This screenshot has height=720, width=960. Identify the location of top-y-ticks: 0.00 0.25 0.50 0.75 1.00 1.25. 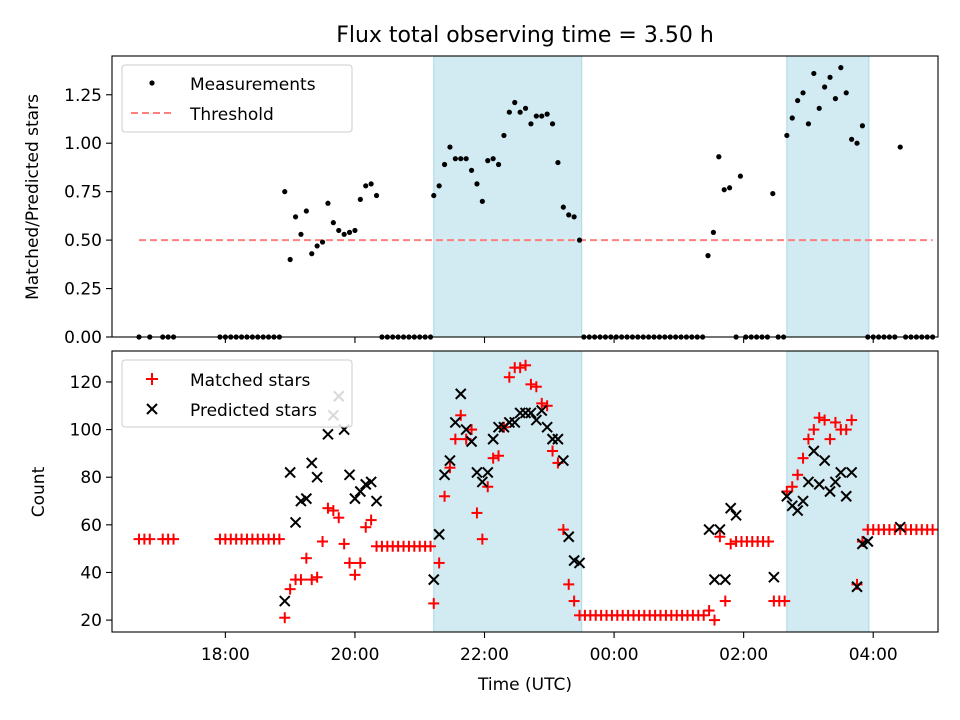
(88, 217).